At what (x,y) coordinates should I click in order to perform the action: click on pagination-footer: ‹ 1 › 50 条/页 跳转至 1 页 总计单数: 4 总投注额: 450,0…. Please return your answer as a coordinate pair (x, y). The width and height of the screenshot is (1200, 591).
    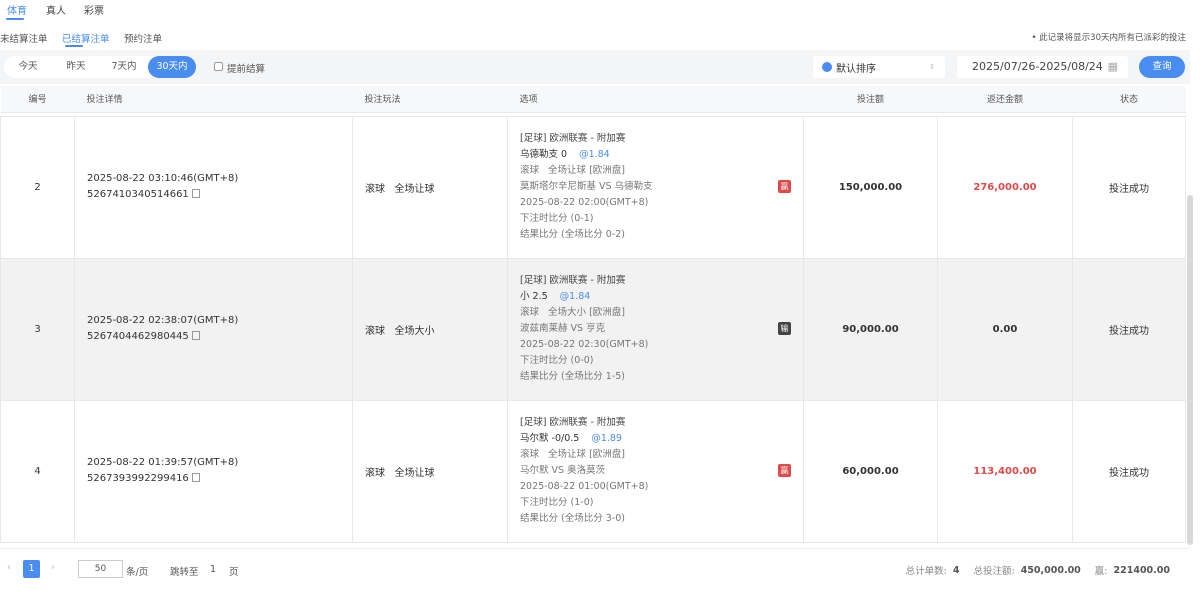
    Looking at the image, I should click on (595, 568).